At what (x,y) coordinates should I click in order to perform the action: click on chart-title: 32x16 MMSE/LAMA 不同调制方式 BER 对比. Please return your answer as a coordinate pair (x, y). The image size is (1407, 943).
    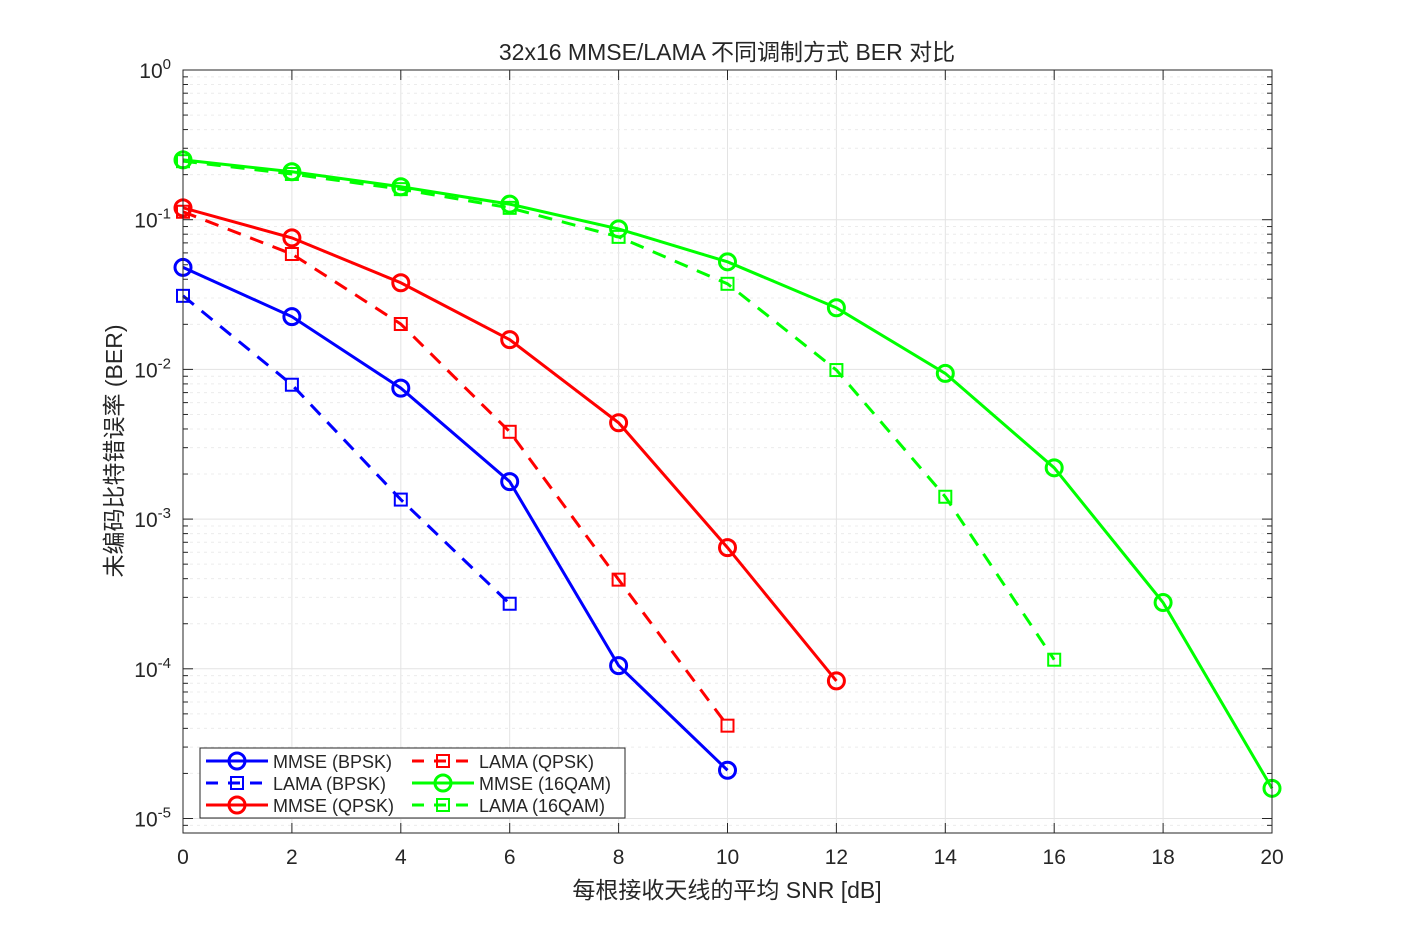
    Looking at the image, I should click on (727, 52).